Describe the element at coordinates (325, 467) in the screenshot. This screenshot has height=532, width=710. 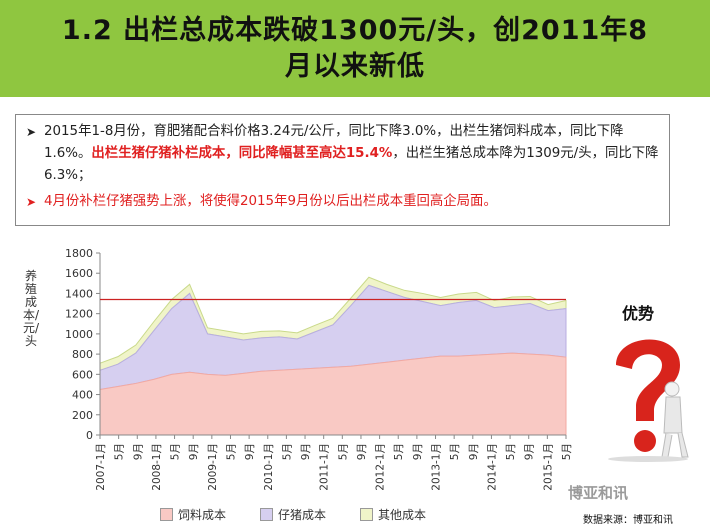
I see `x-tick-label: 2011-1月` at that location.